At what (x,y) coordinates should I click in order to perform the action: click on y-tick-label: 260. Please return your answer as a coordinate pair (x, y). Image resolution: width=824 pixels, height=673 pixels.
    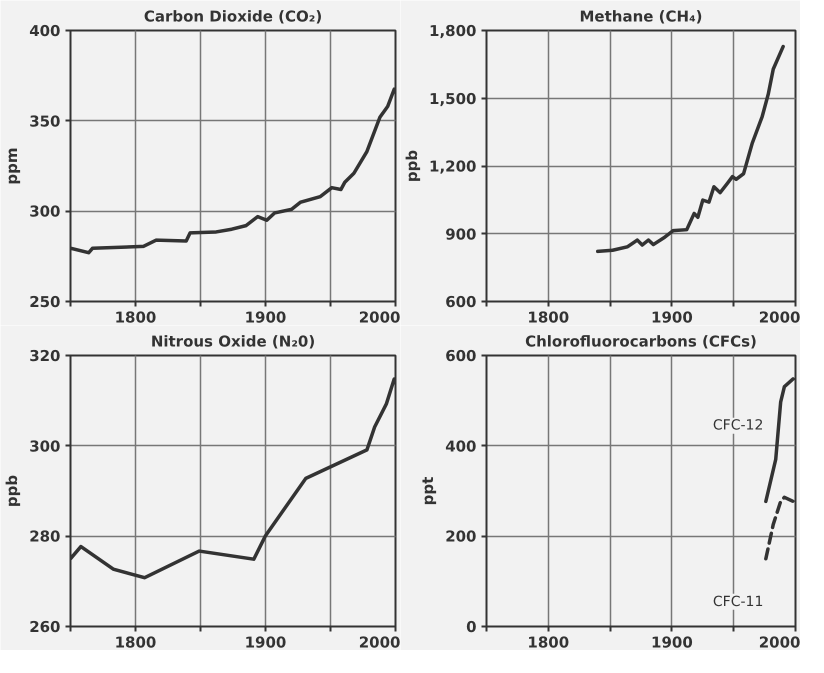
    Looking at the image, I should click on (44, 627).